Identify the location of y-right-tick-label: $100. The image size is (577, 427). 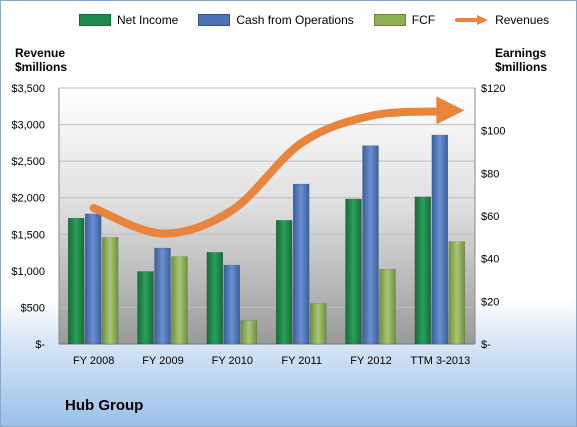
(493, 132).